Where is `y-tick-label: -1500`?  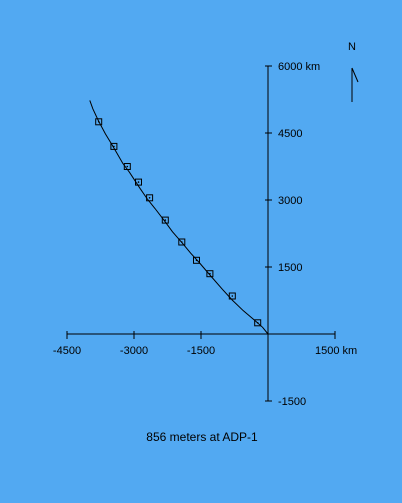 y-tick-label: -1500 is located at coordinates (292, 402).